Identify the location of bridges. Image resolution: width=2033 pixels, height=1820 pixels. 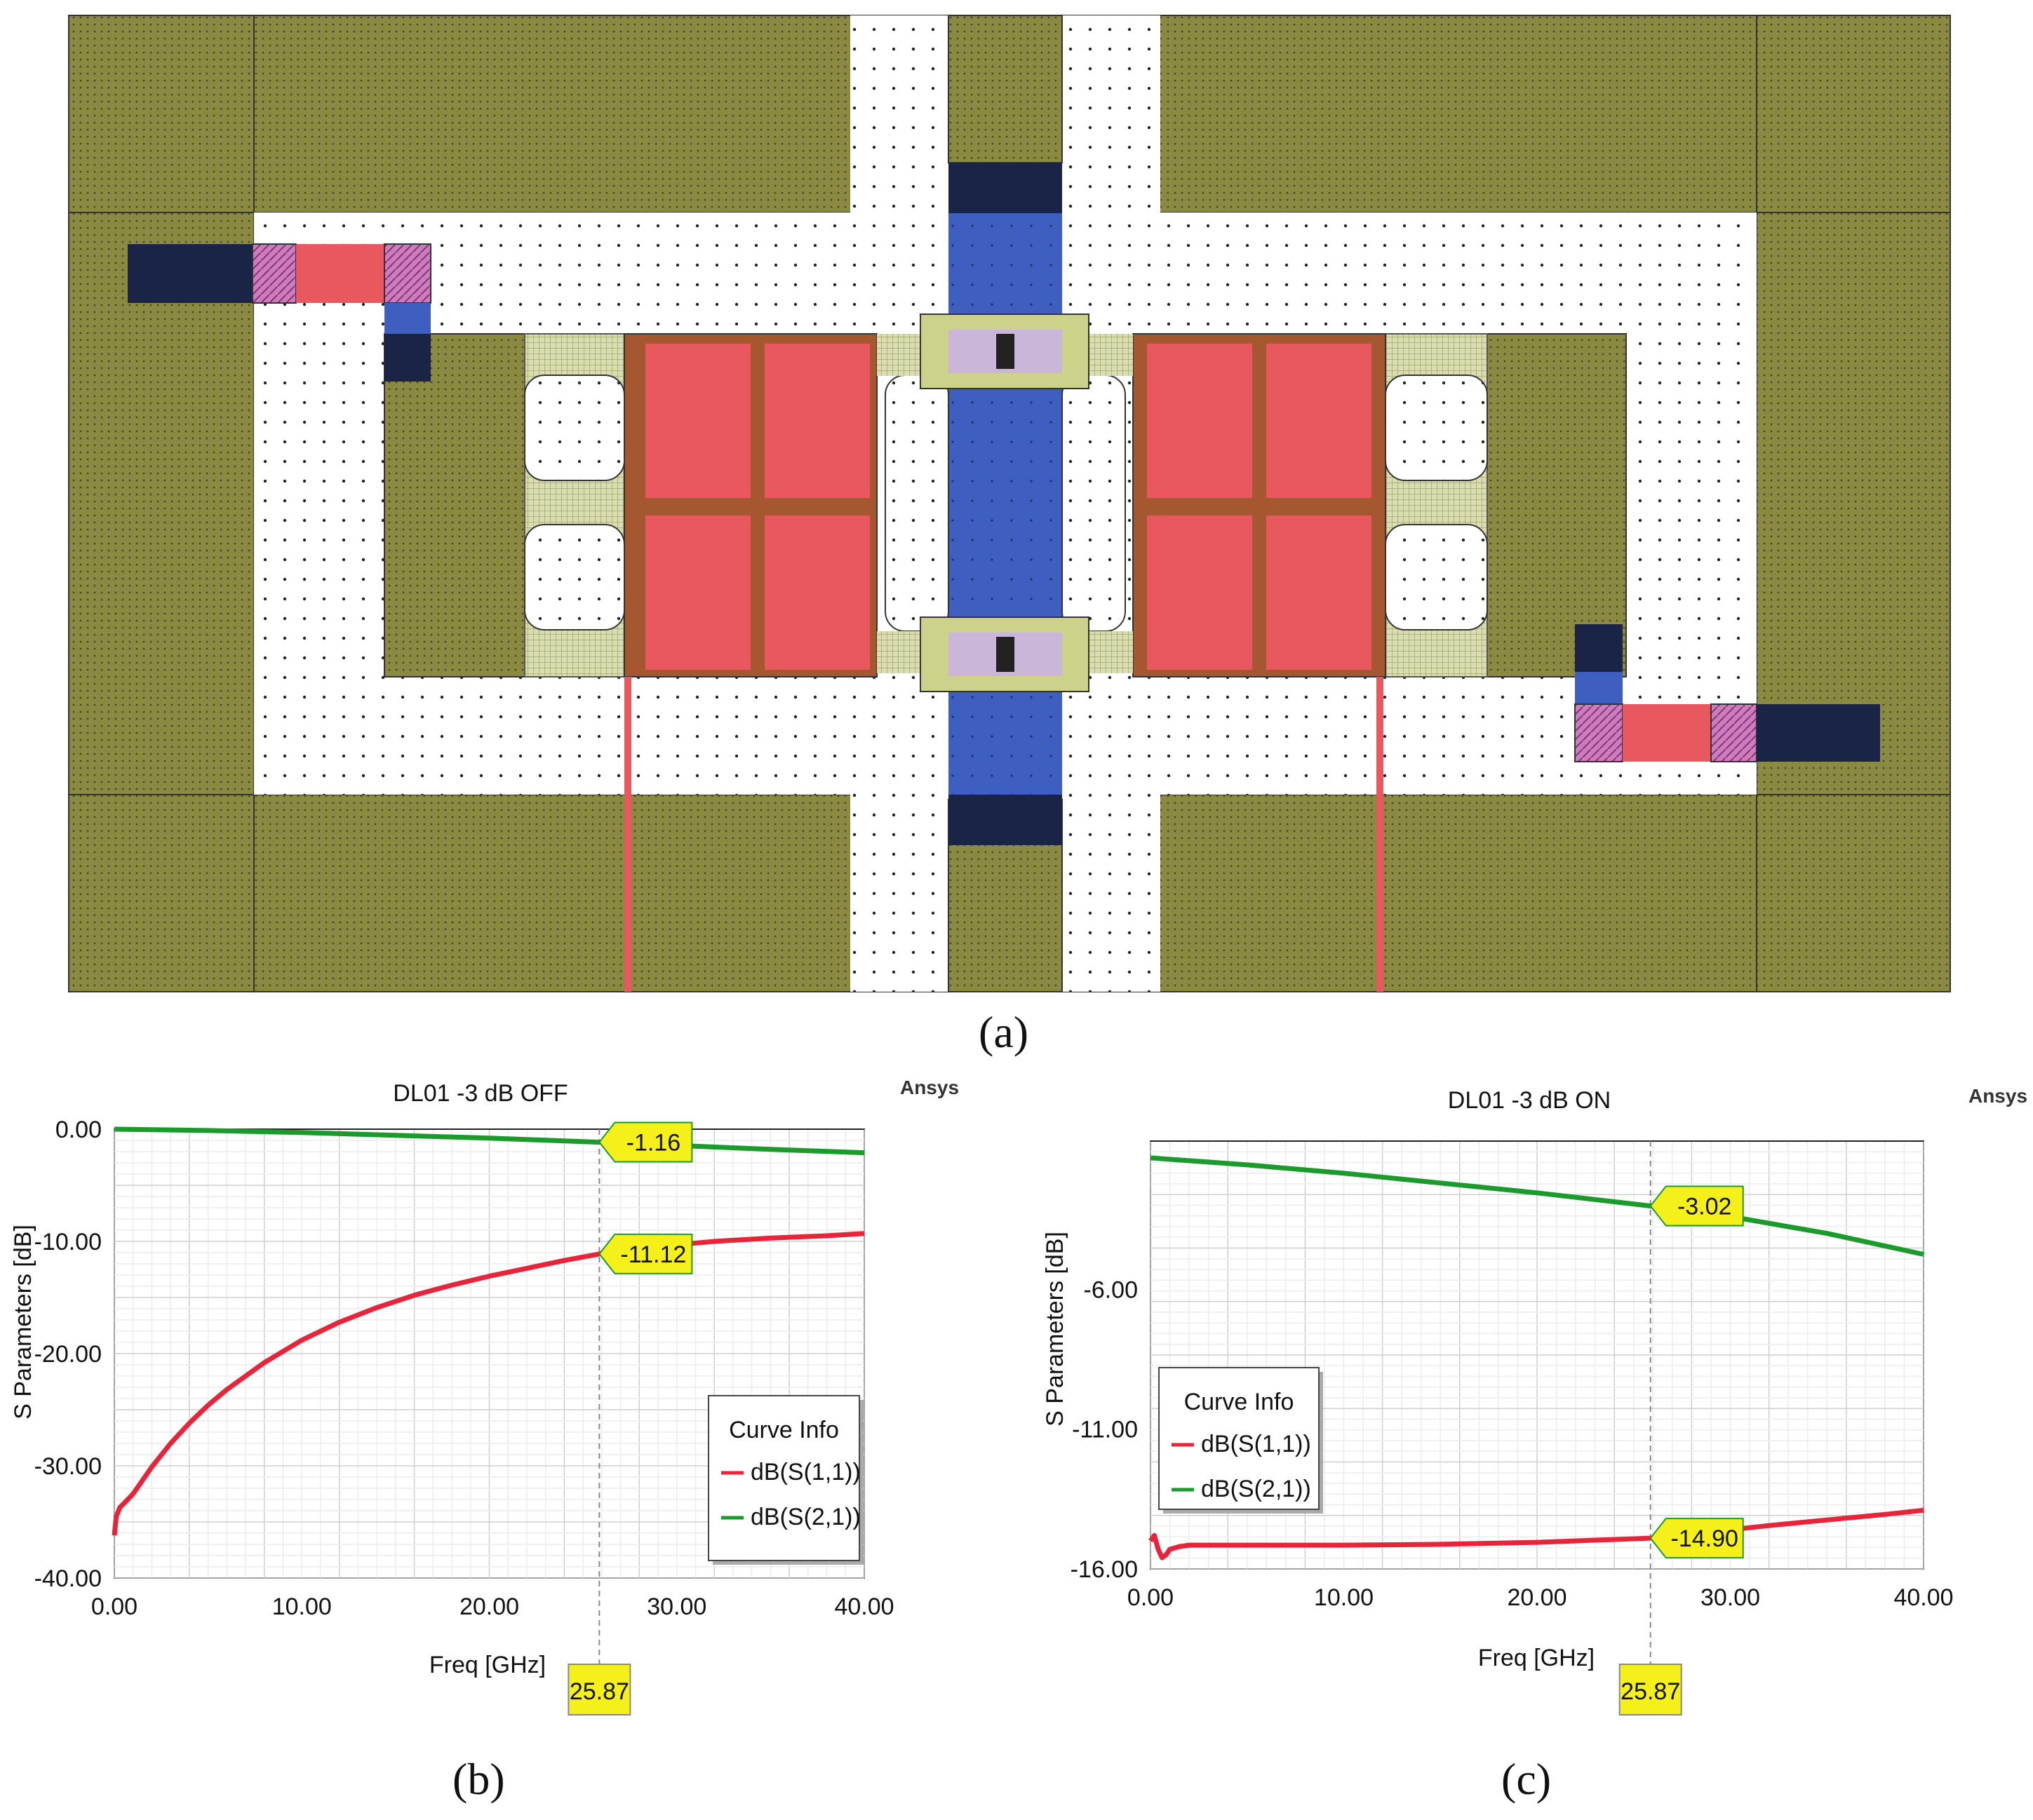
(1005, 503).